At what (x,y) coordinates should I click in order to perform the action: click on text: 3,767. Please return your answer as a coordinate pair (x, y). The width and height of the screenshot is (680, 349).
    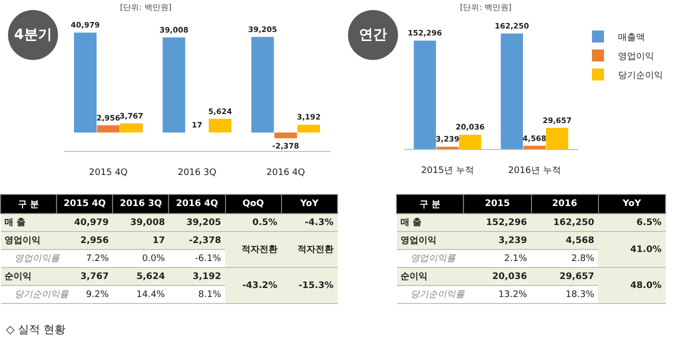
    Looking at the image, I should click on (94, 277).